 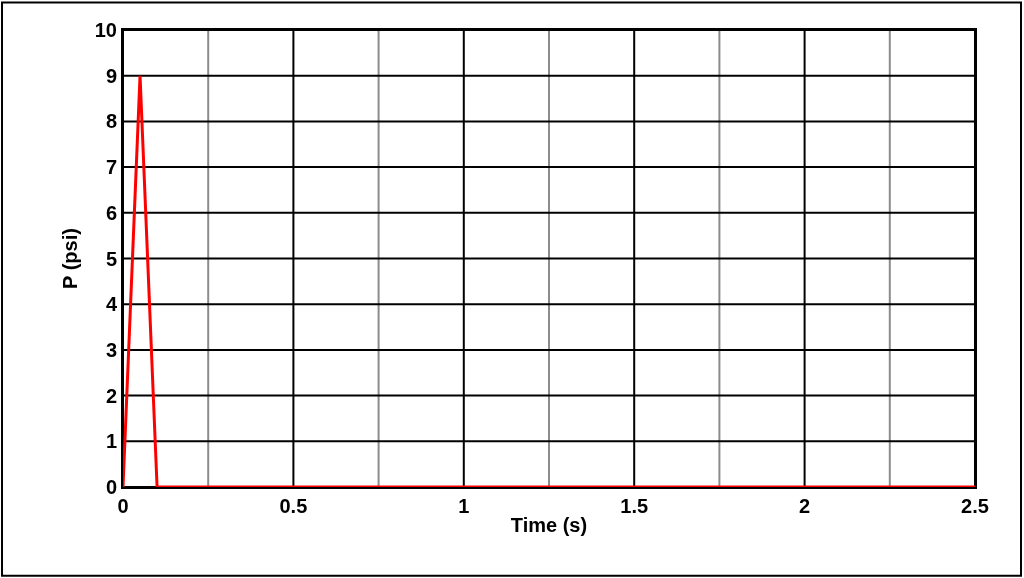 What do you see at coordinates (111, 121) in the screenshot?
I see `y-tick-label: 8` at bounding box center [111, 121].